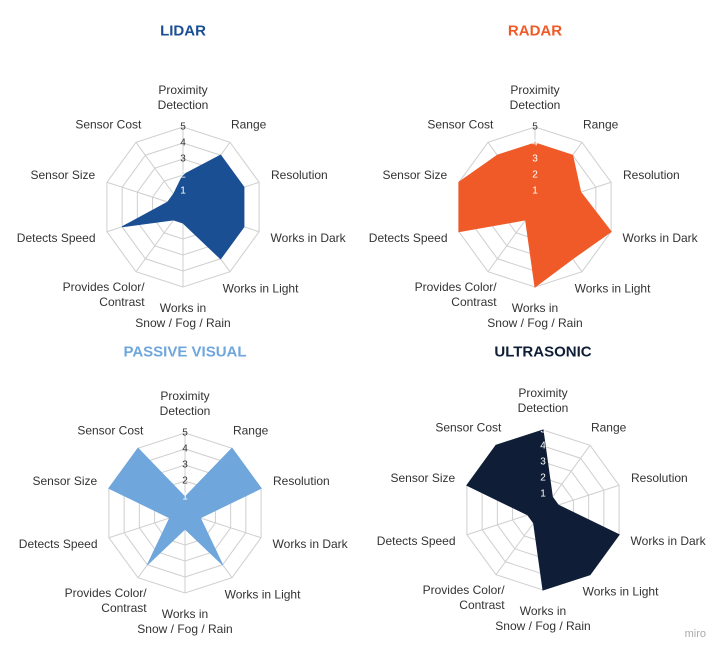 This screenshot has height=654, width=720. What do you see at coordinates (535, 31) in the screenshot?
I see `chart-title: RADAR` at bounding box center [535, 31].